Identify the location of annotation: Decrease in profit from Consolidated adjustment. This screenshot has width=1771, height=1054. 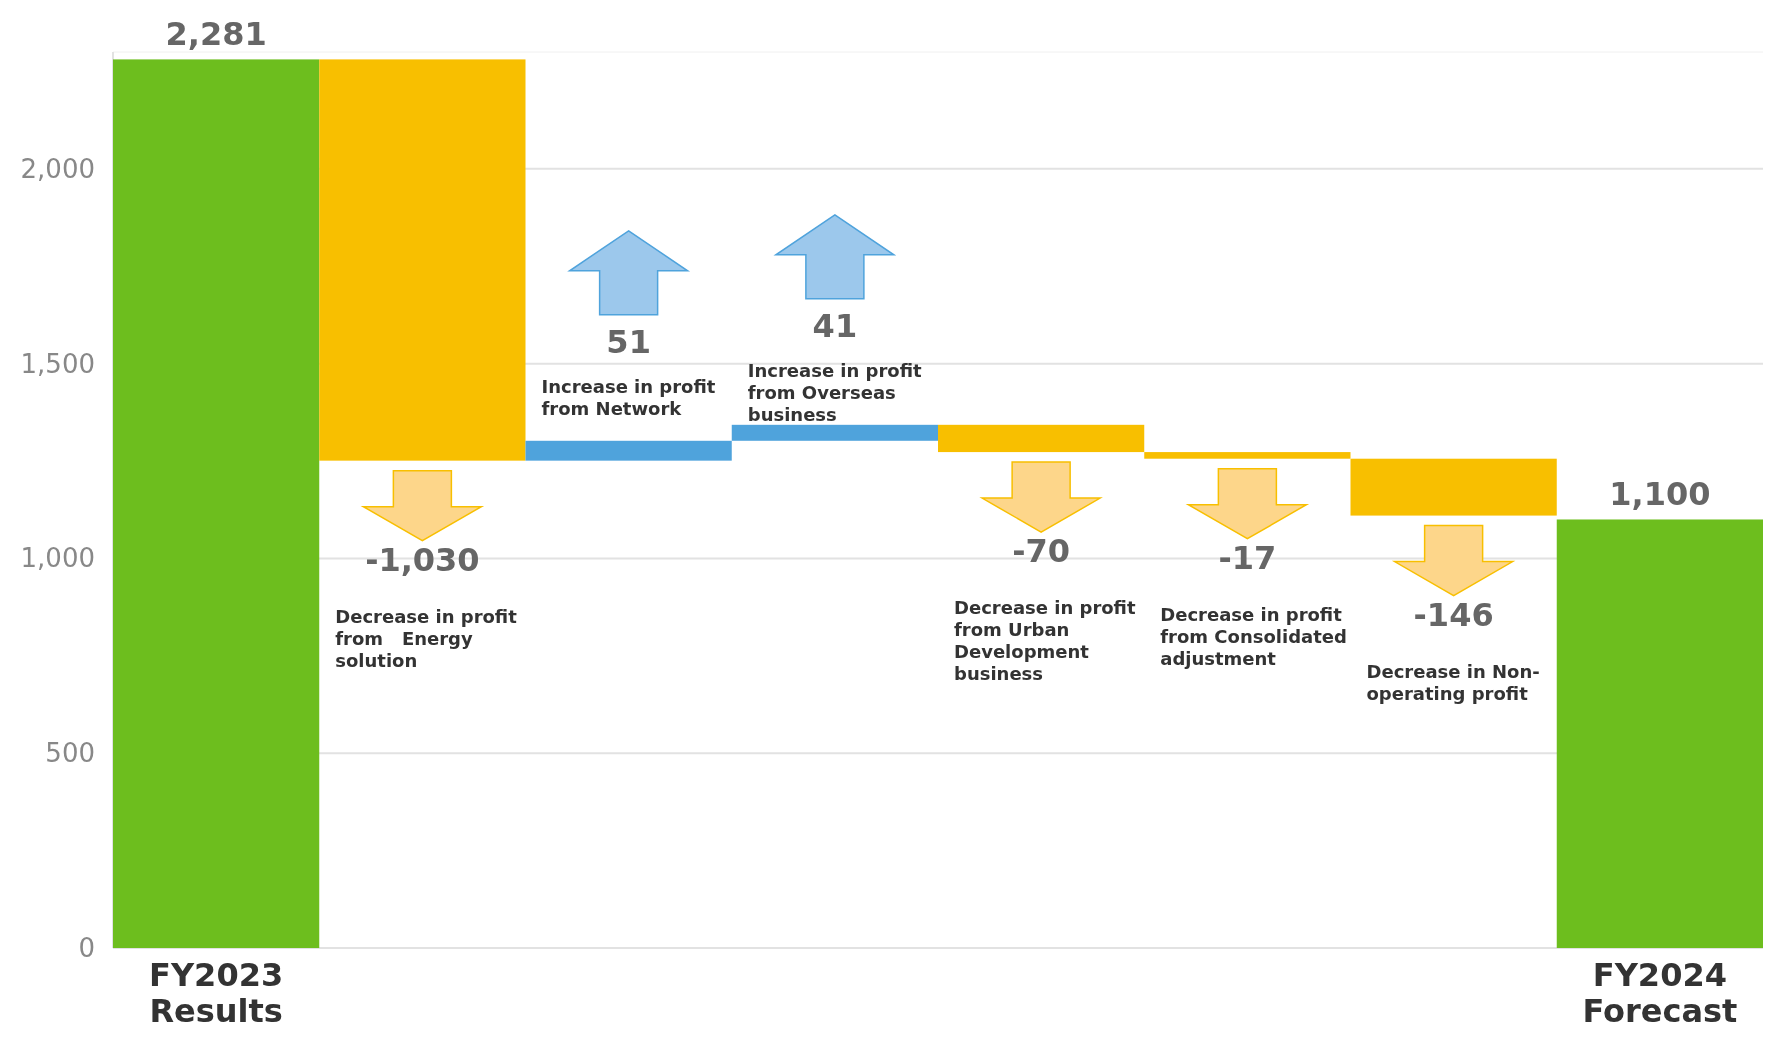
(1253, 636).